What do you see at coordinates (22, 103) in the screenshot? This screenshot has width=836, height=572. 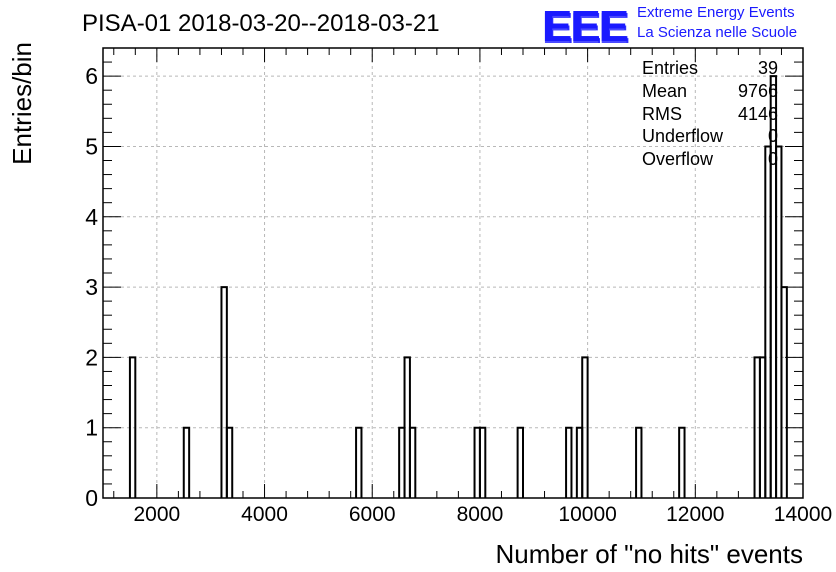 I see `y-axis-label: Entries/bin` at bounding box center [22, 103].